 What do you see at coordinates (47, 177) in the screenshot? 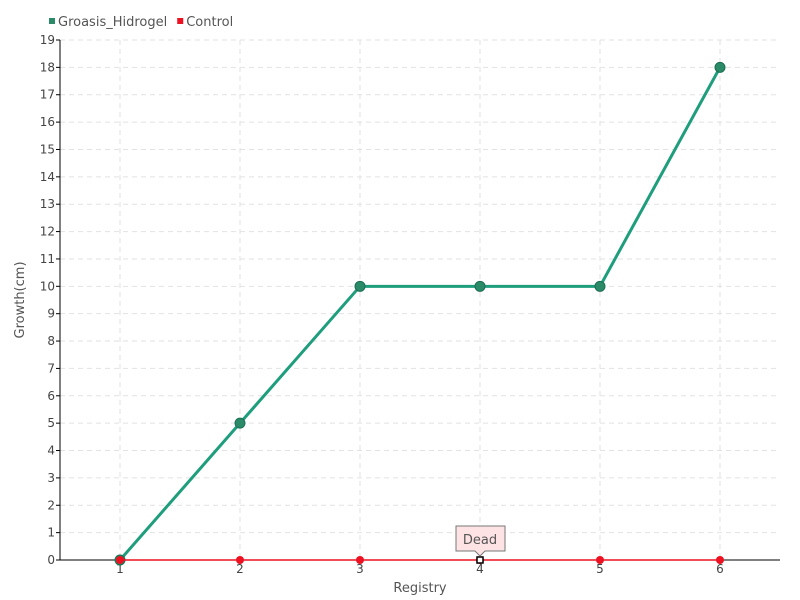
I see `y-tick-label: 14` at bounding box center [47, 177].